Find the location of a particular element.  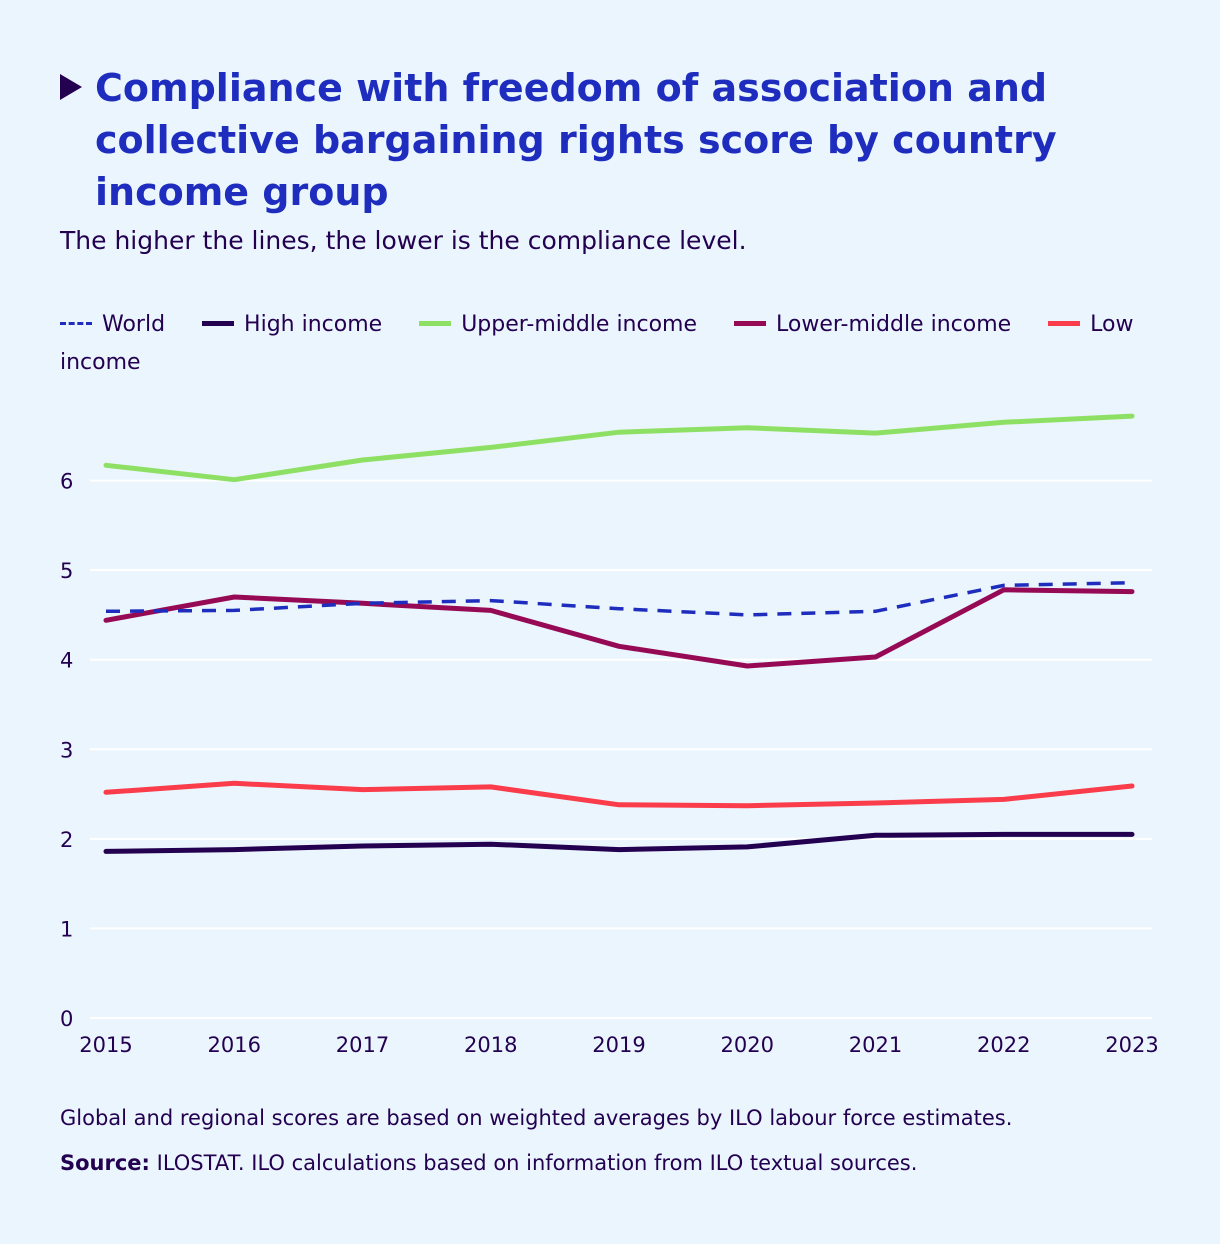

legend-item-lower-middle-income: Lower-middle income is located at coordinates (872, 324).